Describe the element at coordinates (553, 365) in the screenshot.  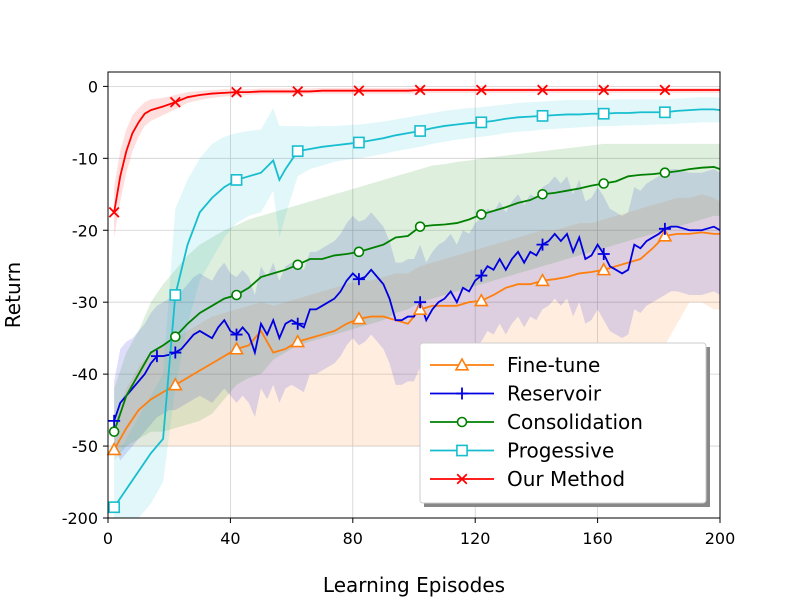
I see `legend-label-fine-tune: Fine-tune` at that location.